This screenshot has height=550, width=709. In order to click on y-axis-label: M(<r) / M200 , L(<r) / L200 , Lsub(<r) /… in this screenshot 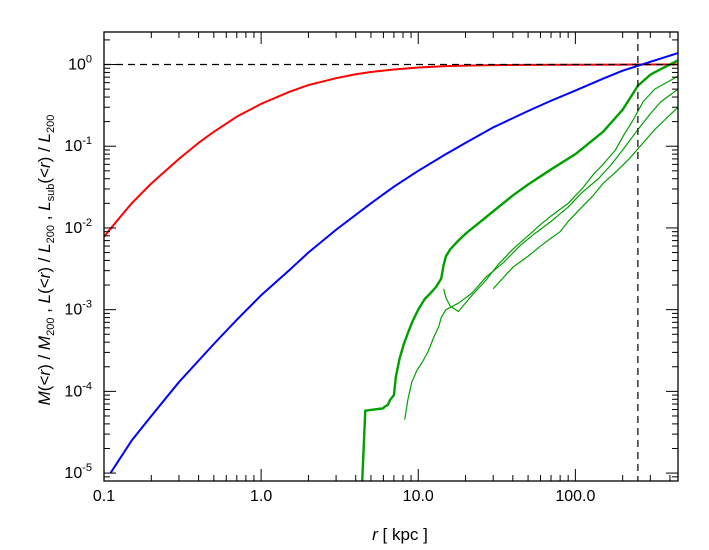, I will do `click(46, 260)`.